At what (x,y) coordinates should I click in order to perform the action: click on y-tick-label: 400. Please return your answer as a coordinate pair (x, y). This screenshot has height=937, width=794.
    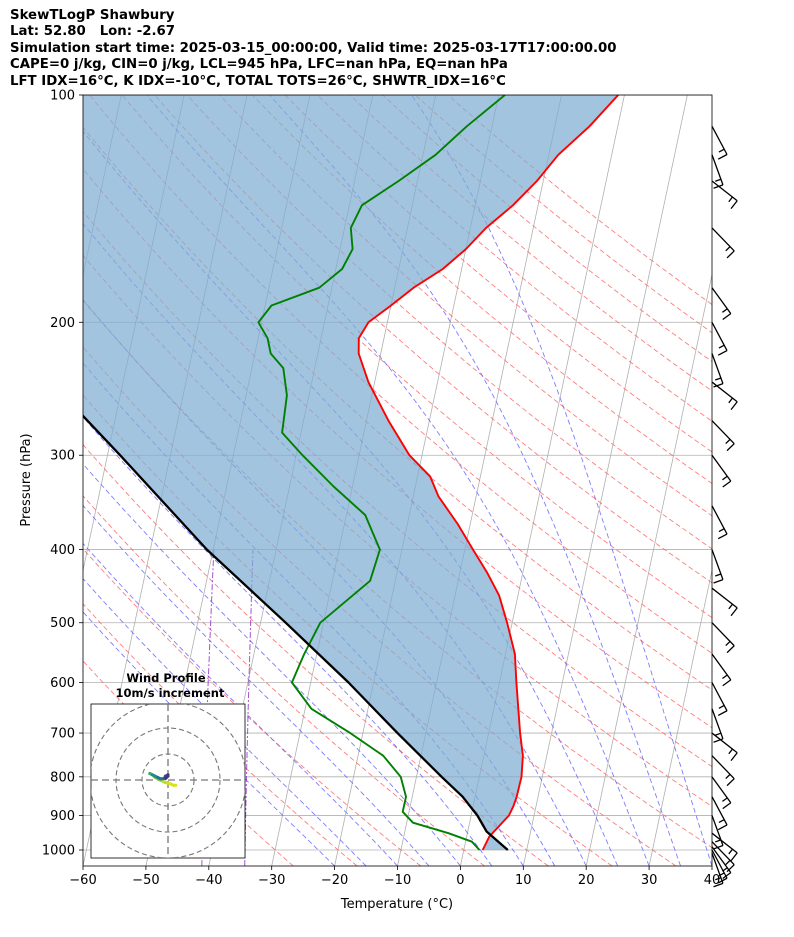
    Looking at the image, I should click on (62, 550).